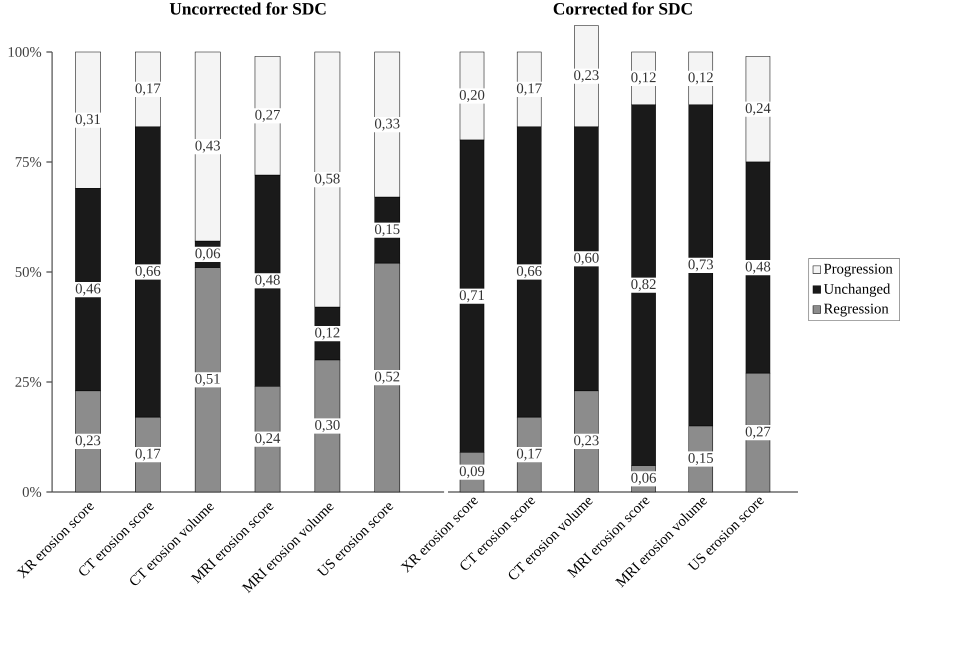 The image size is (961, 647). What do you see at coordinates (643, 285) in the screenshot?
I see `data-label: 0,82` at bounding box center [643, 285].